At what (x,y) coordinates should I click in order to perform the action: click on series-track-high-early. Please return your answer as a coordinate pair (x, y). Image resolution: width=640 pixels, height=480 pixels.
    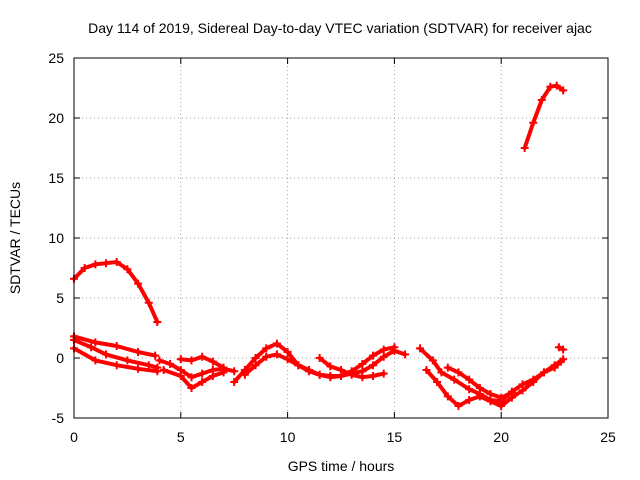
    Looking at the image, I should click on (116, 292).